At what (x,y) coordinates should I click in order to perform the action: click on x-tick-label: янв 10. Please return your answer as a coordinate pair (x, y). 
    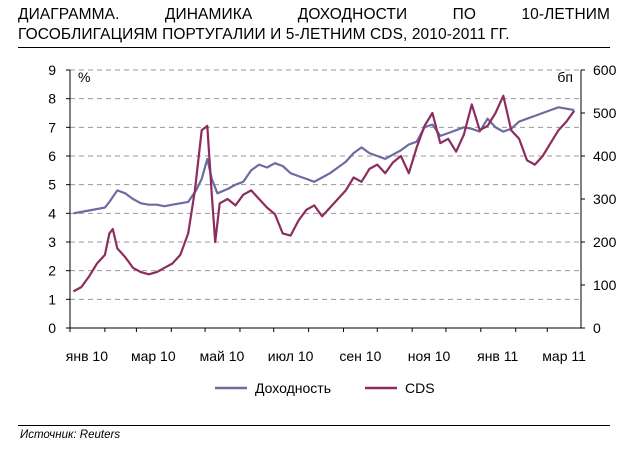
    Looking at the image, I should click on (87, 356).